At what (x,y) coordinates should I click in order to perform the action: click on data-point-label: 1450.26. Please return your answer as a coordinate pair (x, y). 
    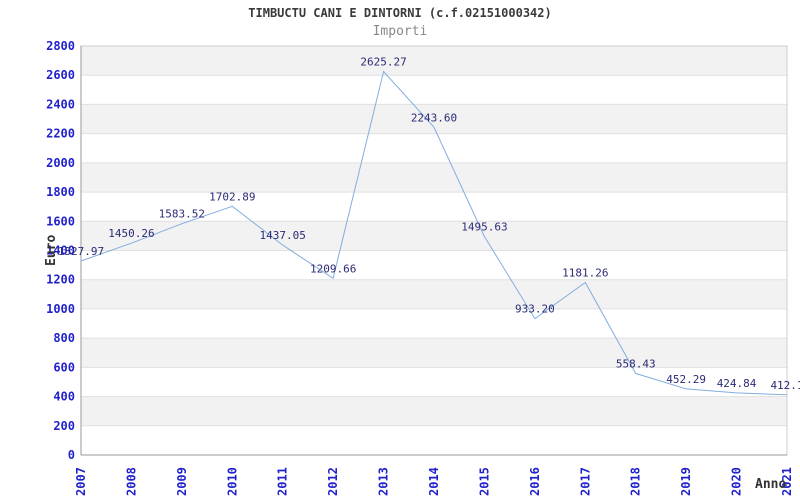
    Looking at the image, I should click on (131, 233).